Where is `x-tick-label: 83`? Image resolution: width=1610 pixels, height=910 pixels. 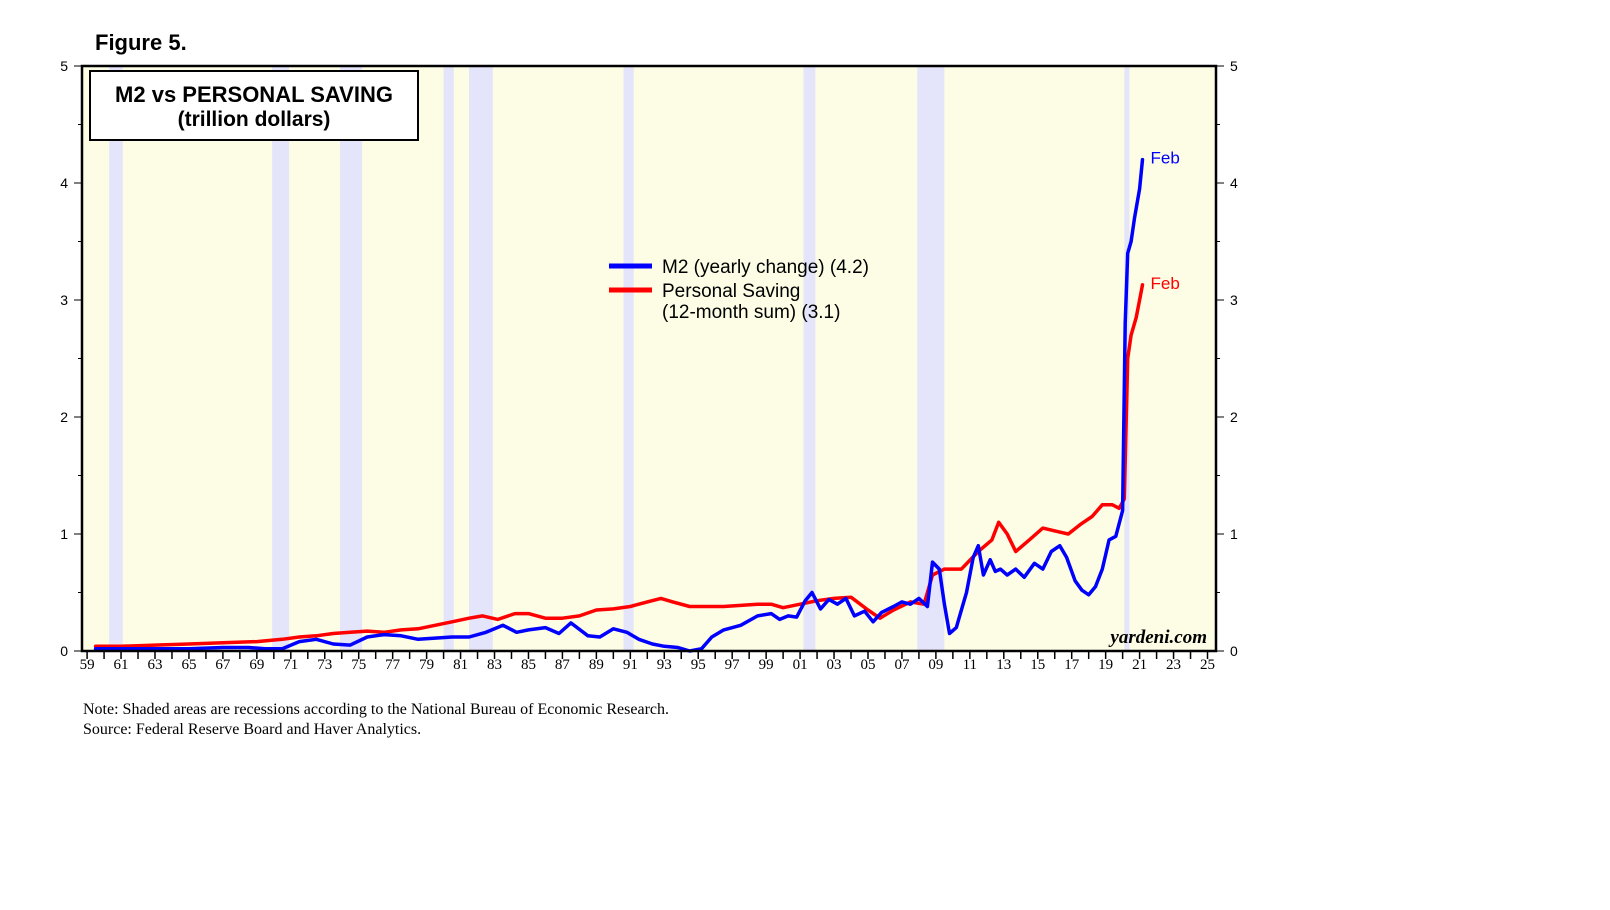 x-tick-label: 83 is located at coordinates (494, 665).